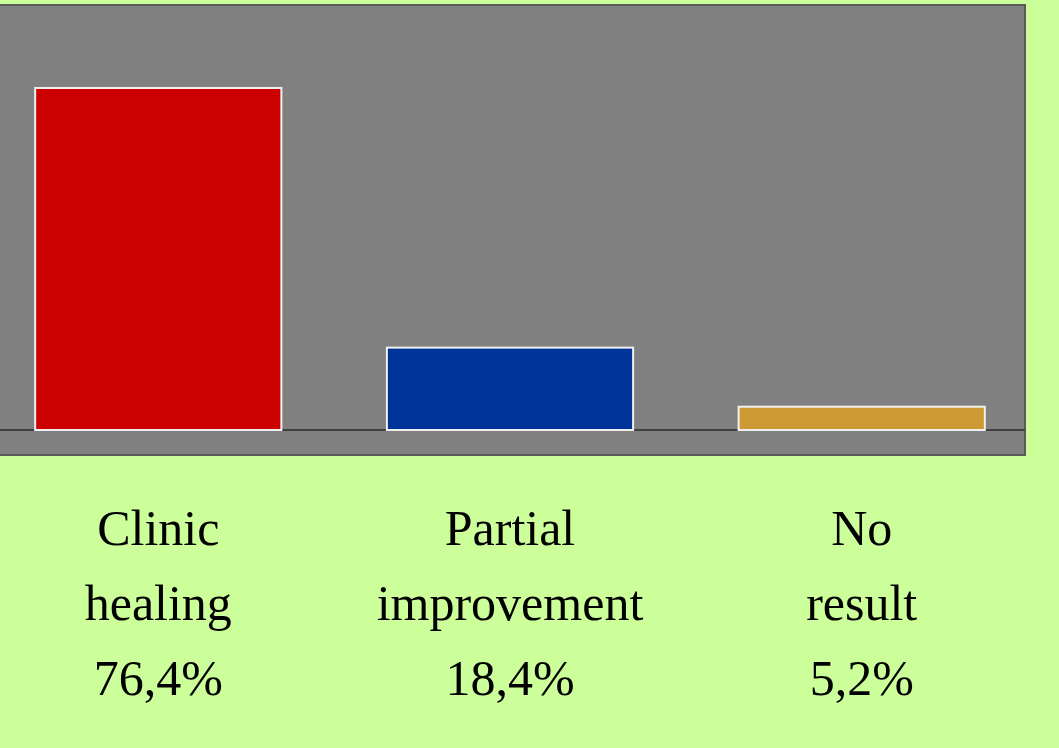 This screenshot has height=748, width=1059. Describe the element at coordinates (861, 678) in the screenshot. I see `data-label: 5,2%` at that location.